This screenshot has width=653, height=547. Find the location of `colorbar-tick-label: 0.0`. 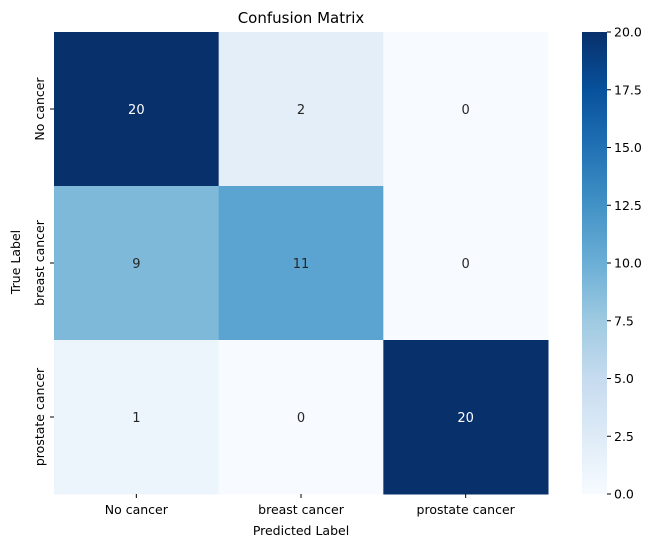

colorbar-tick-label: 0.0 is located at coordinates (624, 494).